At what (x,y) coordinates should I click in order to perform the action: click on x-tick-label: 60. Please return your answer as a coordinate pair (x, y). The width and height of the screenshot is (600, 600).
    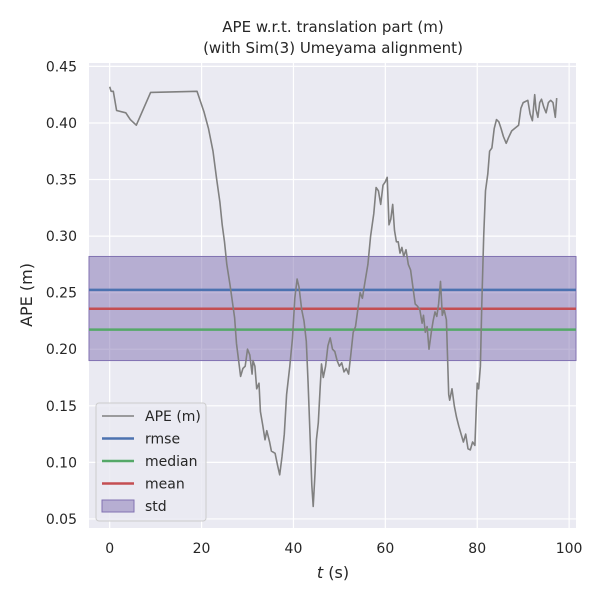
    Looking at the image, I should click on (385, 549).